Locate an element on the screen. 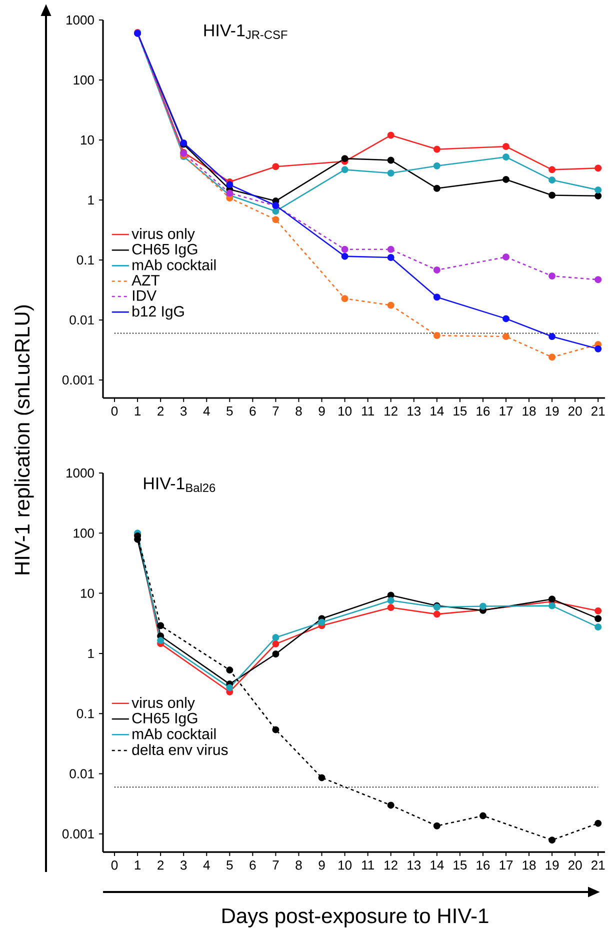 The width and height of the screenshot is (611, 935). x-tick-label: 11 is located at coordinates (368, 411).